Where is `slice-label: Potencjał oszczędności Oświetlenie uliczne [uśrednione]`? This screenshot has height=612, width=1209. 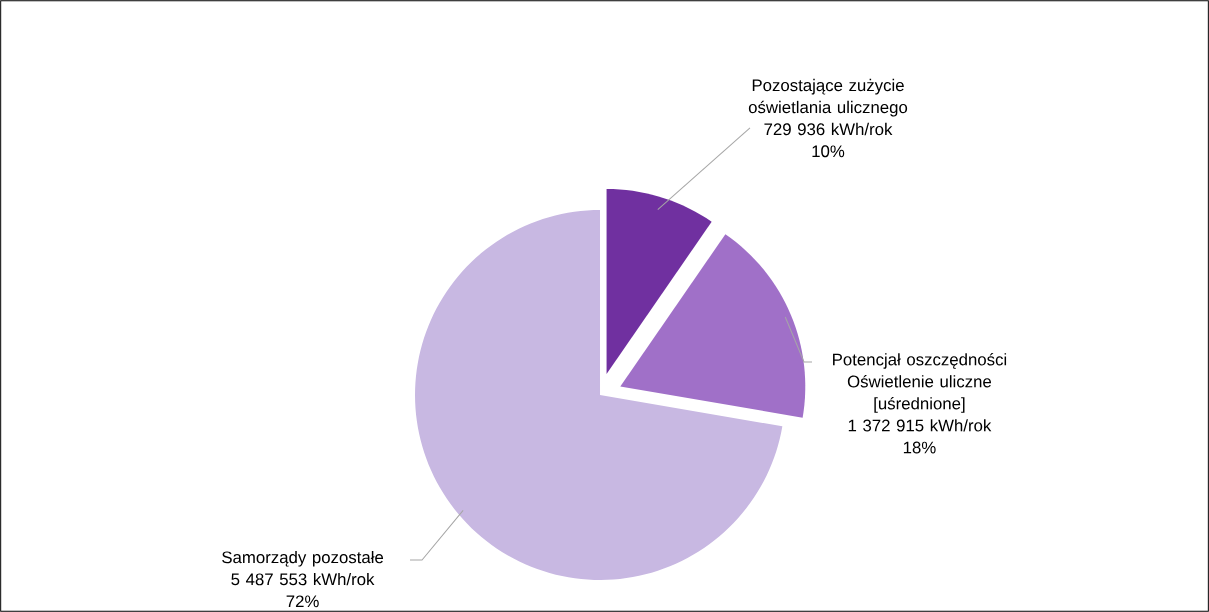
slice-label: Potencjał oszczędności Oświetlenie uliczne [uśrednione] is located at coordinates (920, 382).